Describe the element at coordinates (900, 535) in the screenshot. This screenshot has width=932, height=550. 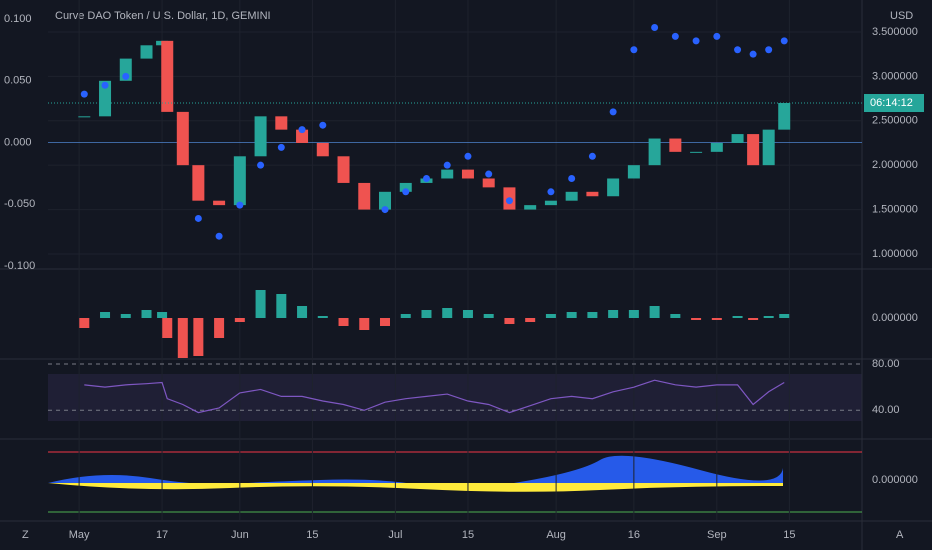
I see `corner: A` at that location.